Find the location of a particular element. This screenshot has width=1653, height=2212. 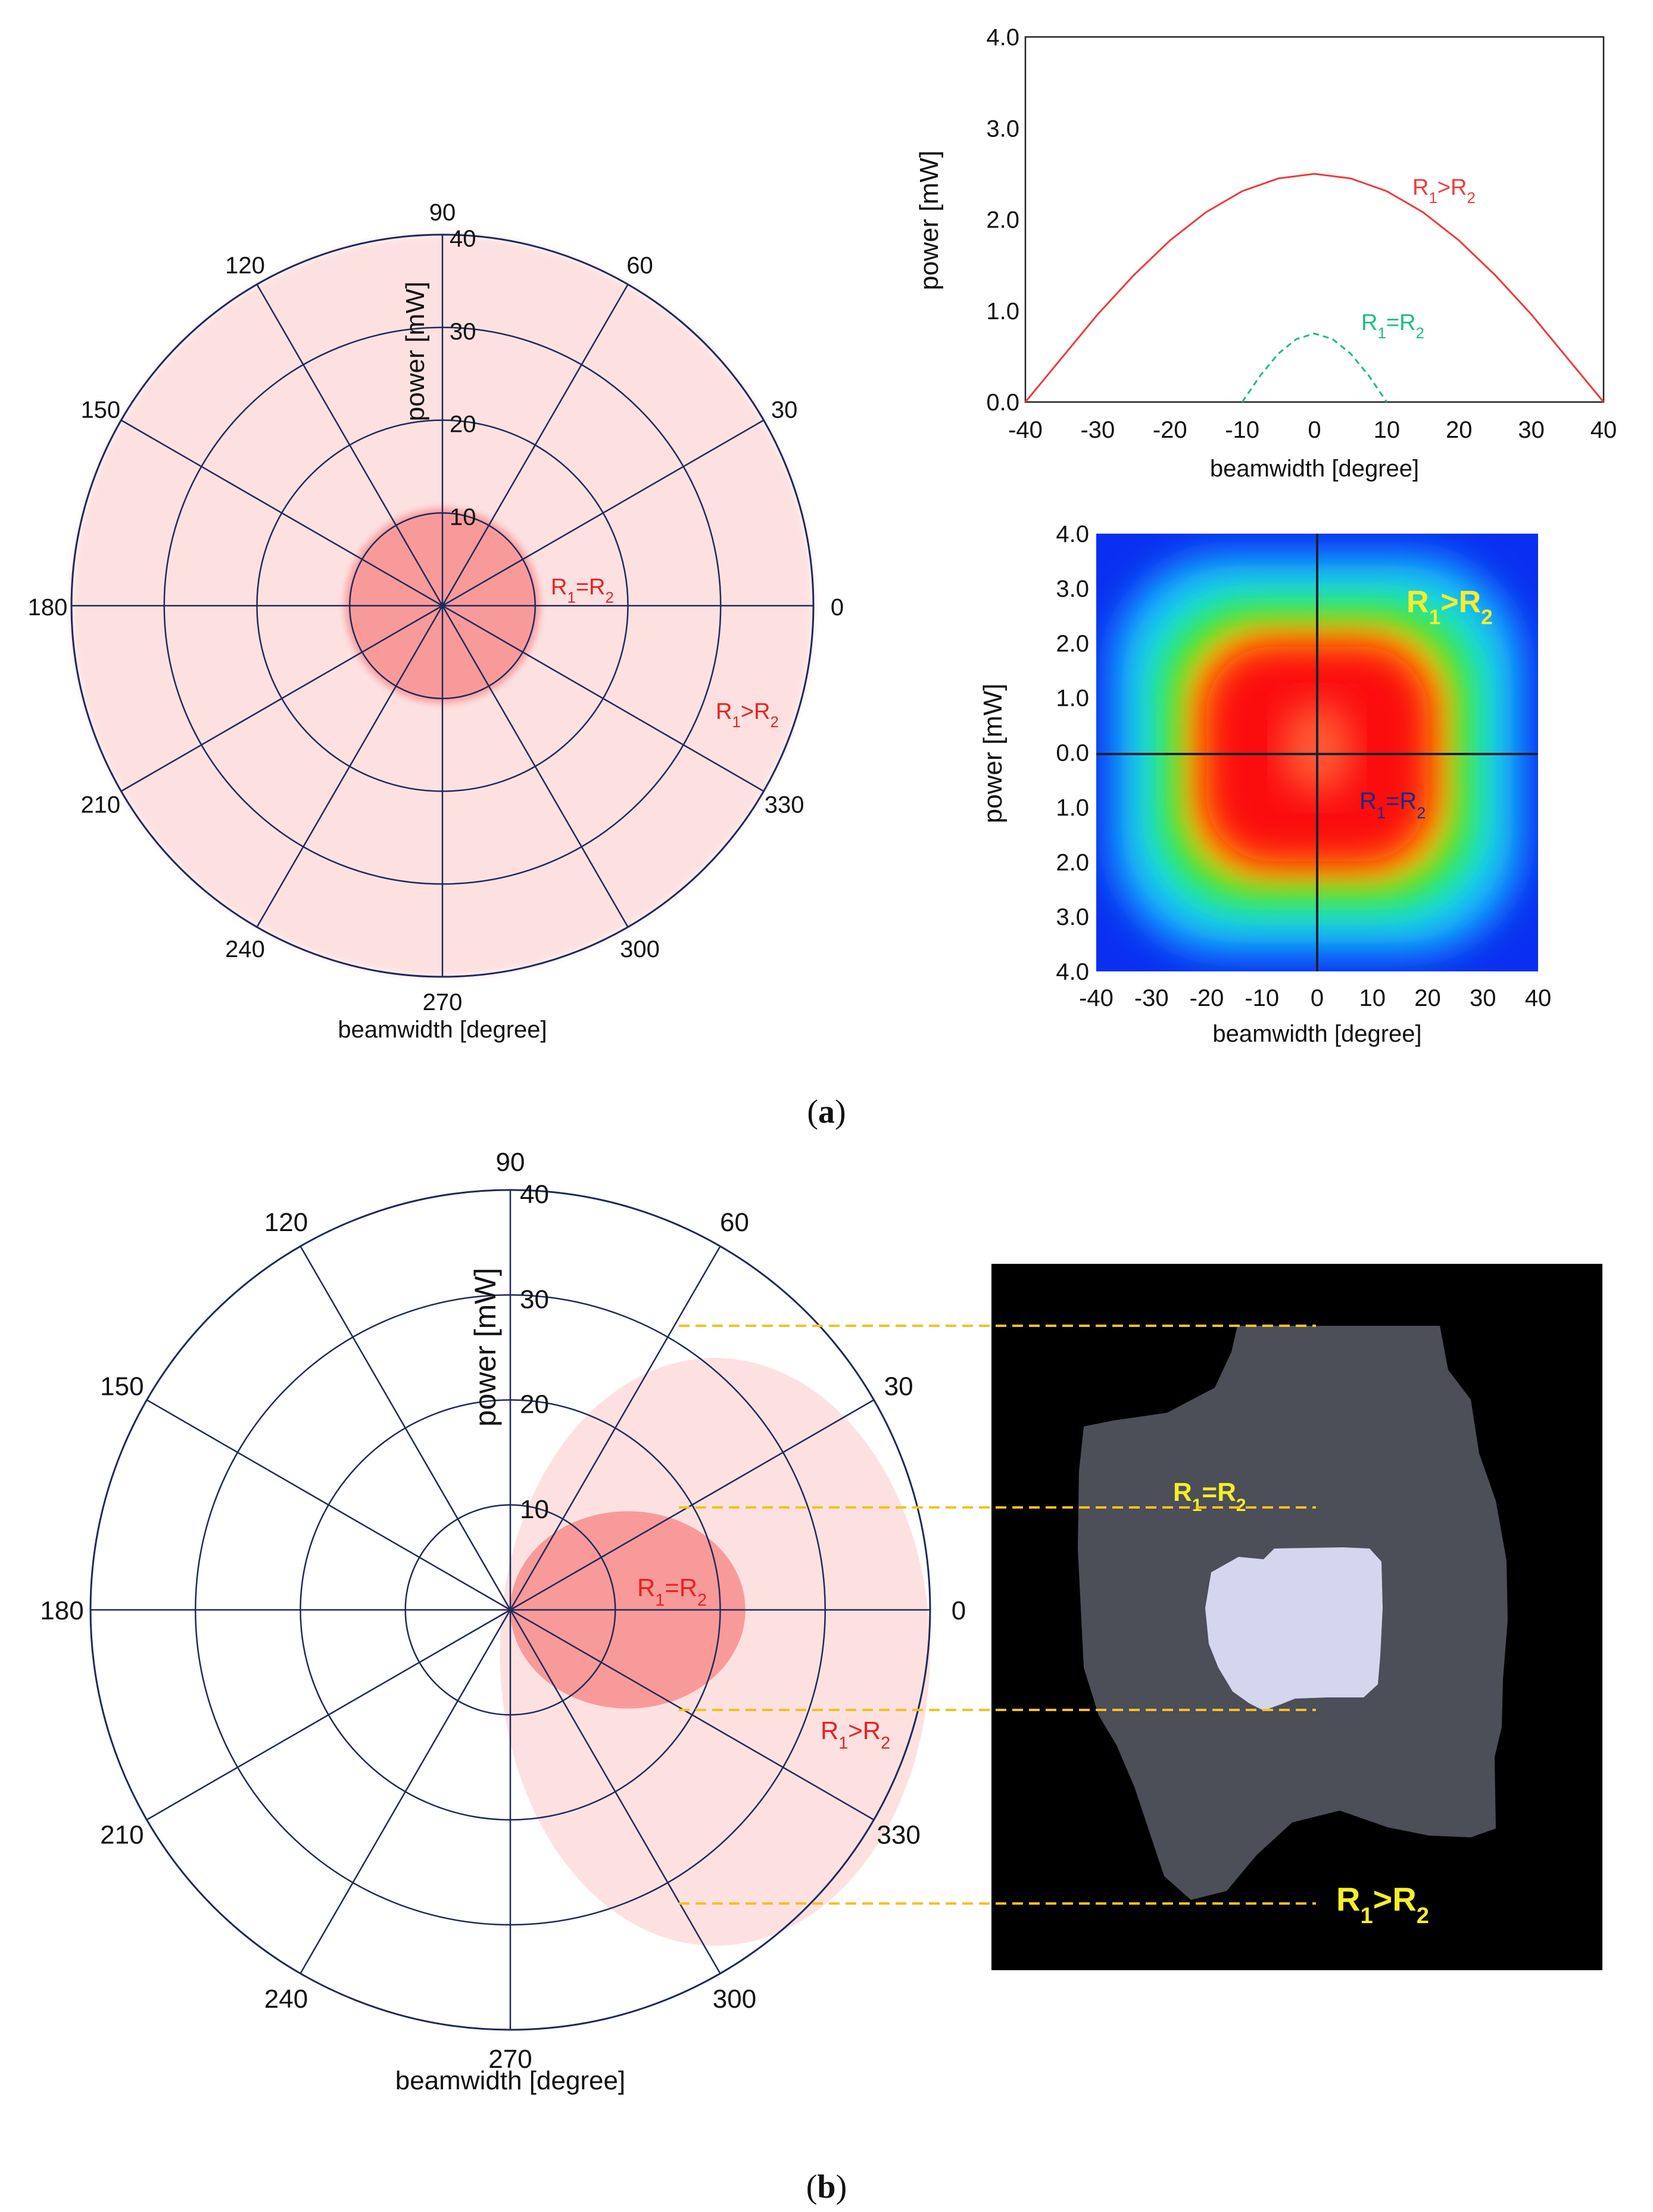

depth-label: R1=R2 is located at coordinates (1209, 1497).